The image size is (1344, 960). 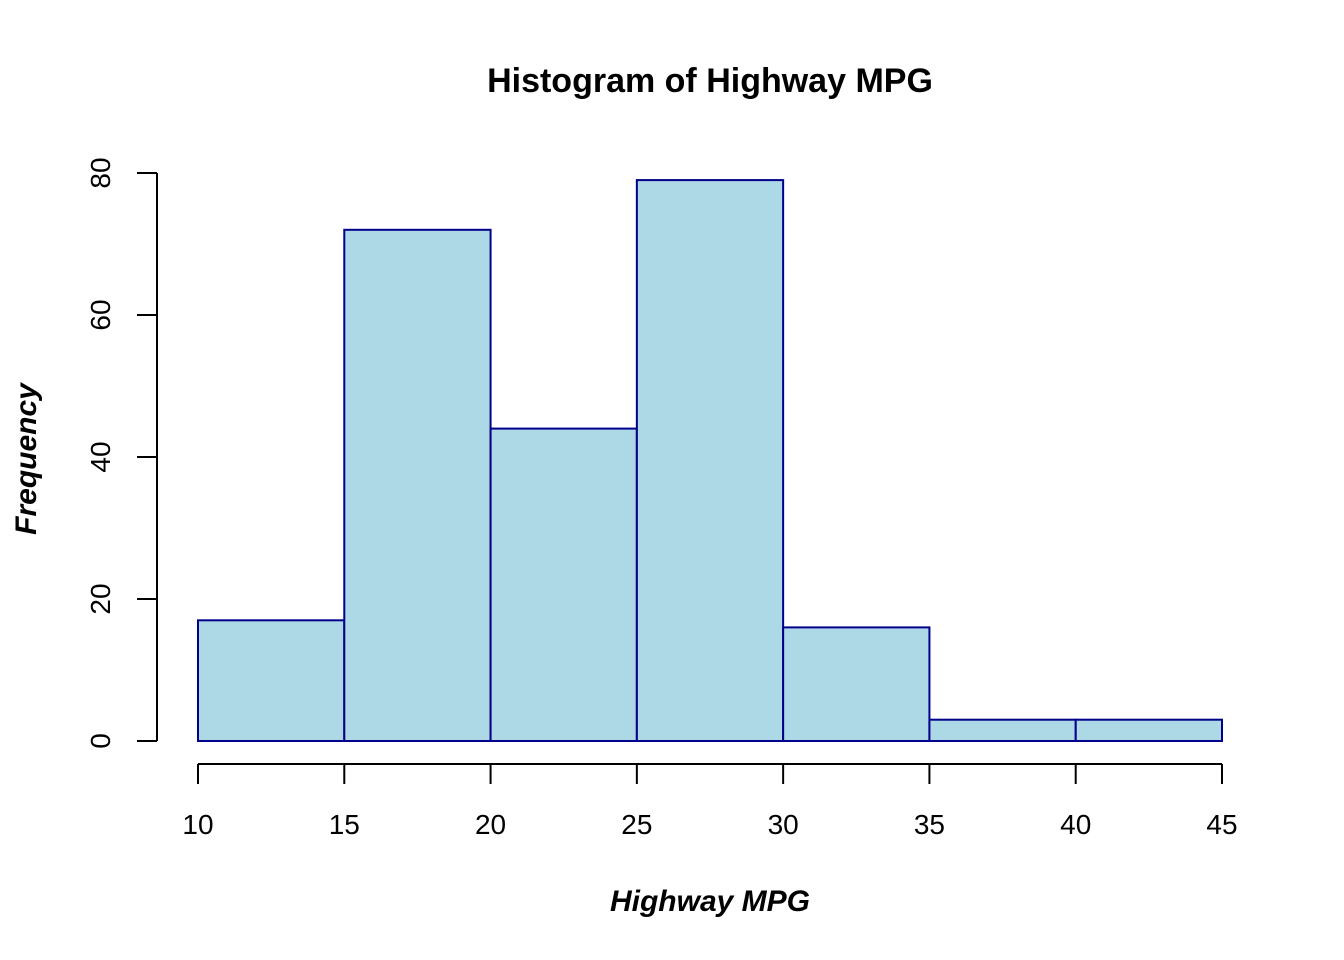 I want to click on y-tick-label: 40, so click(x=100, y=456).